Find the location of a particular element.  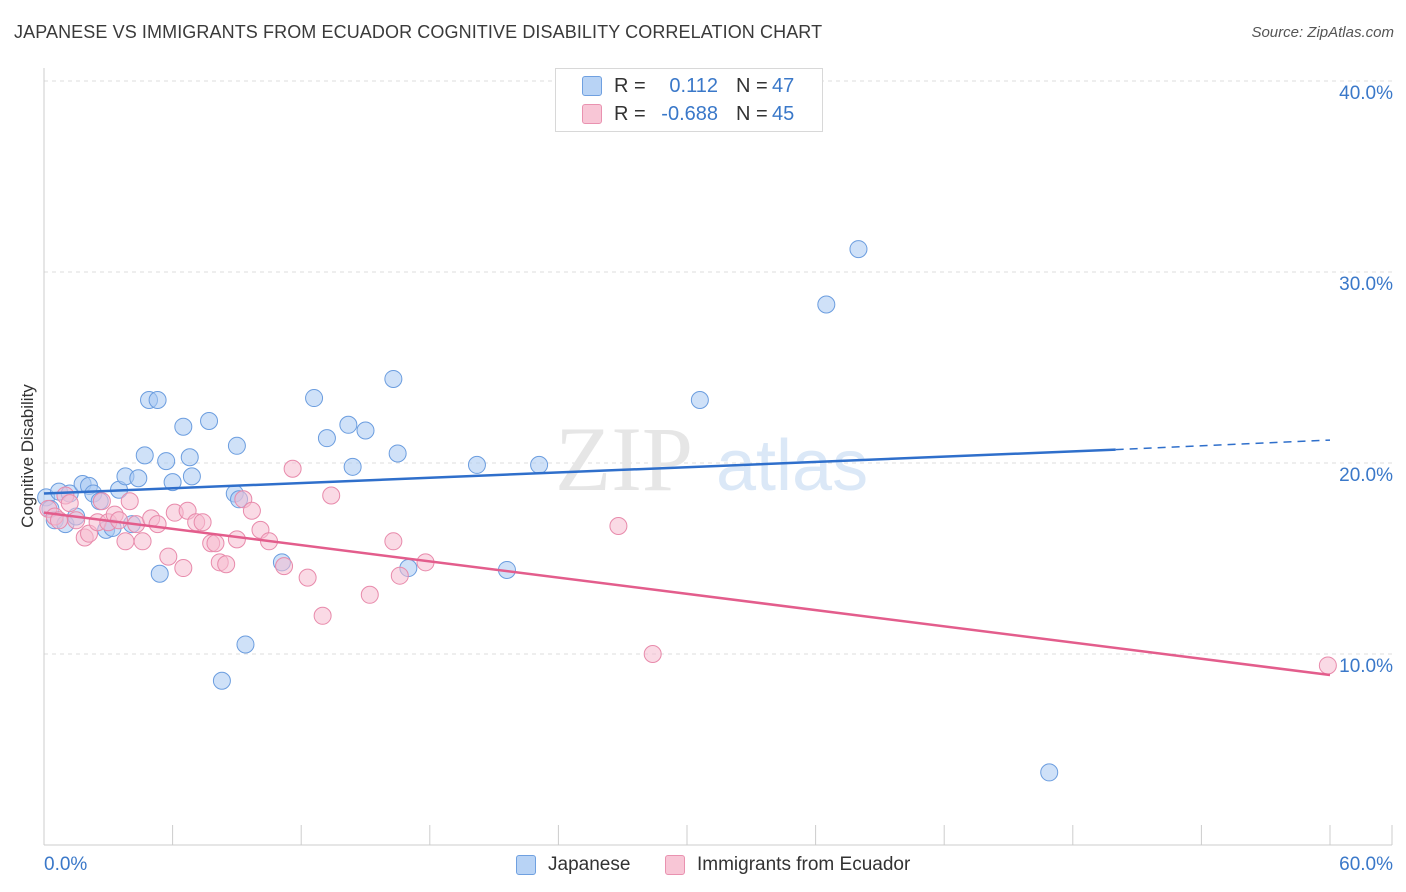

legend-item-ecuador: Immigrants from Ecuador is located at coordinates (787, 865).